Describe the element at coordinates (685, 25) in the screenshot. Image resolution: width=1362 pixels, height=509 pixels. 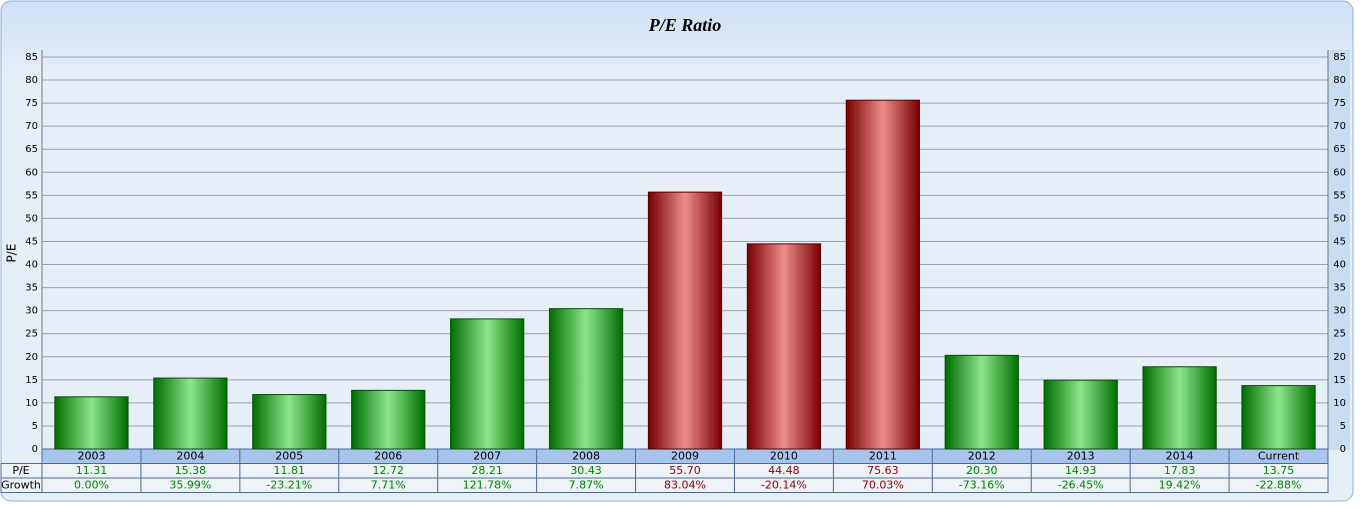
I see `chart-title: P/E Ratio` at that location.